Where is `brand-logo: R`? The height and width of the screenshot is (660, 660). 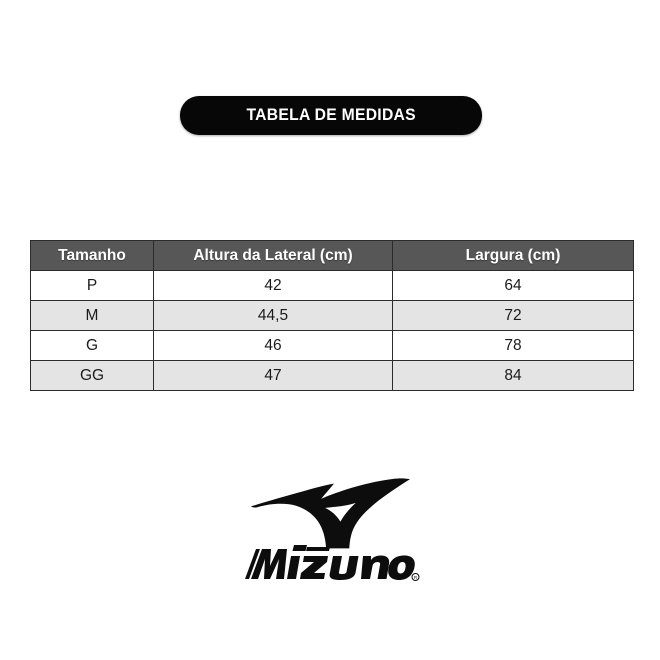 brand-logo: R is located at coordinates (332, 530).